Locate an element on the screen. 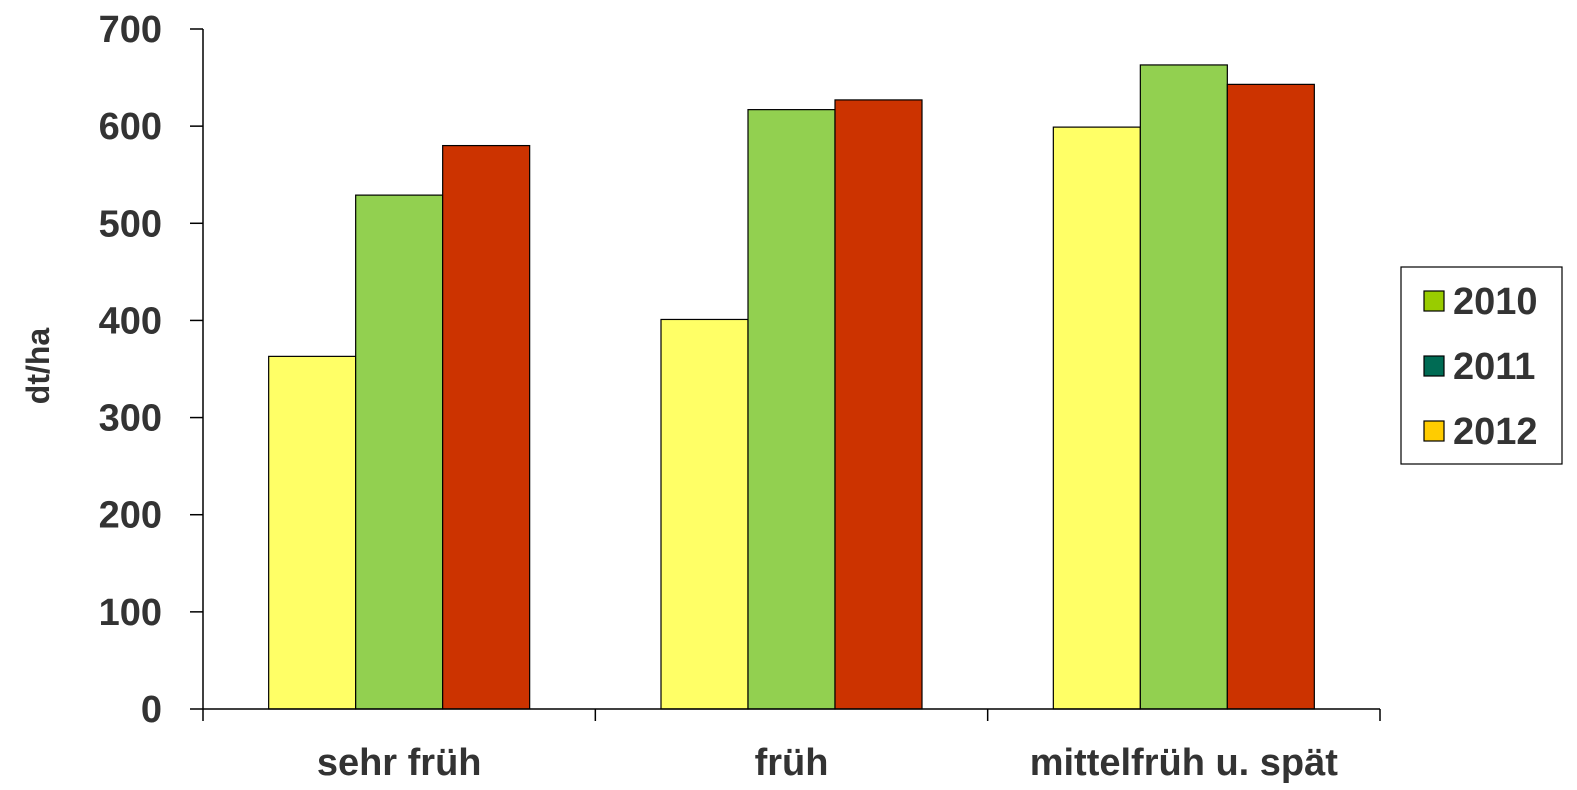 Image resolution: width=1577 pixels, height=790 pixels. x-category-label: früh is located at coordinates (792, 763).